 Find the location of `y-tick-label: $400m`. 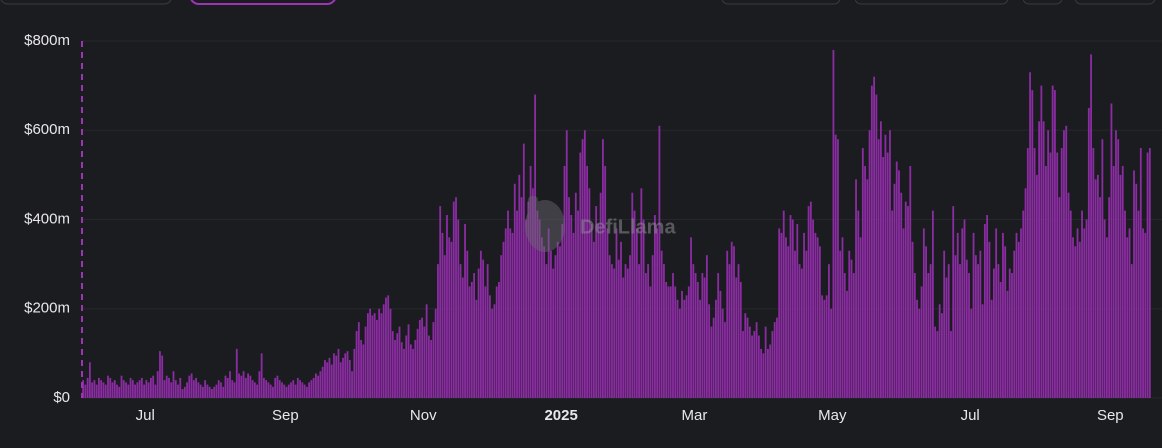

y-tick-label: $400m is located at coordinates (47, 218).